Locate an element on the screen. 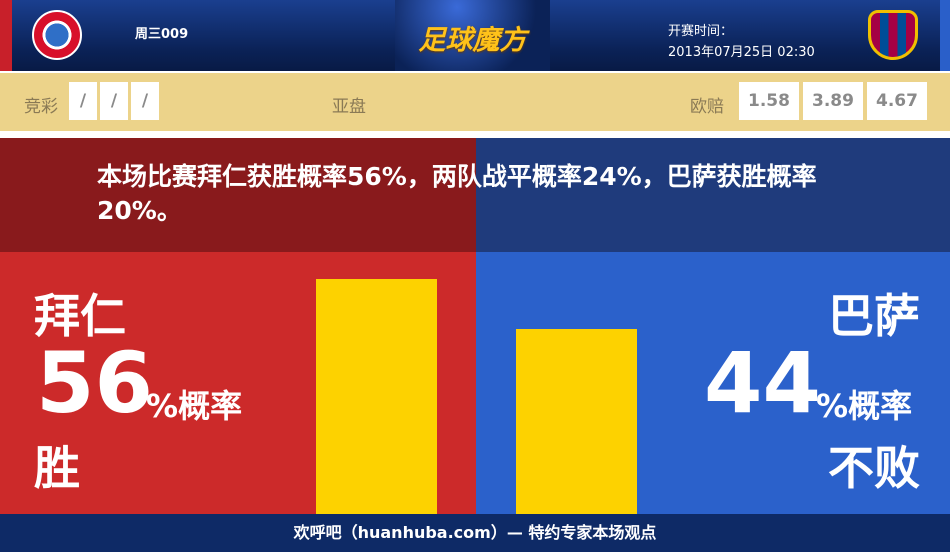 Image resolution: width=950 pixels, height=552 pixels. away-percentage: 44 is located at coordinates (762, 383).